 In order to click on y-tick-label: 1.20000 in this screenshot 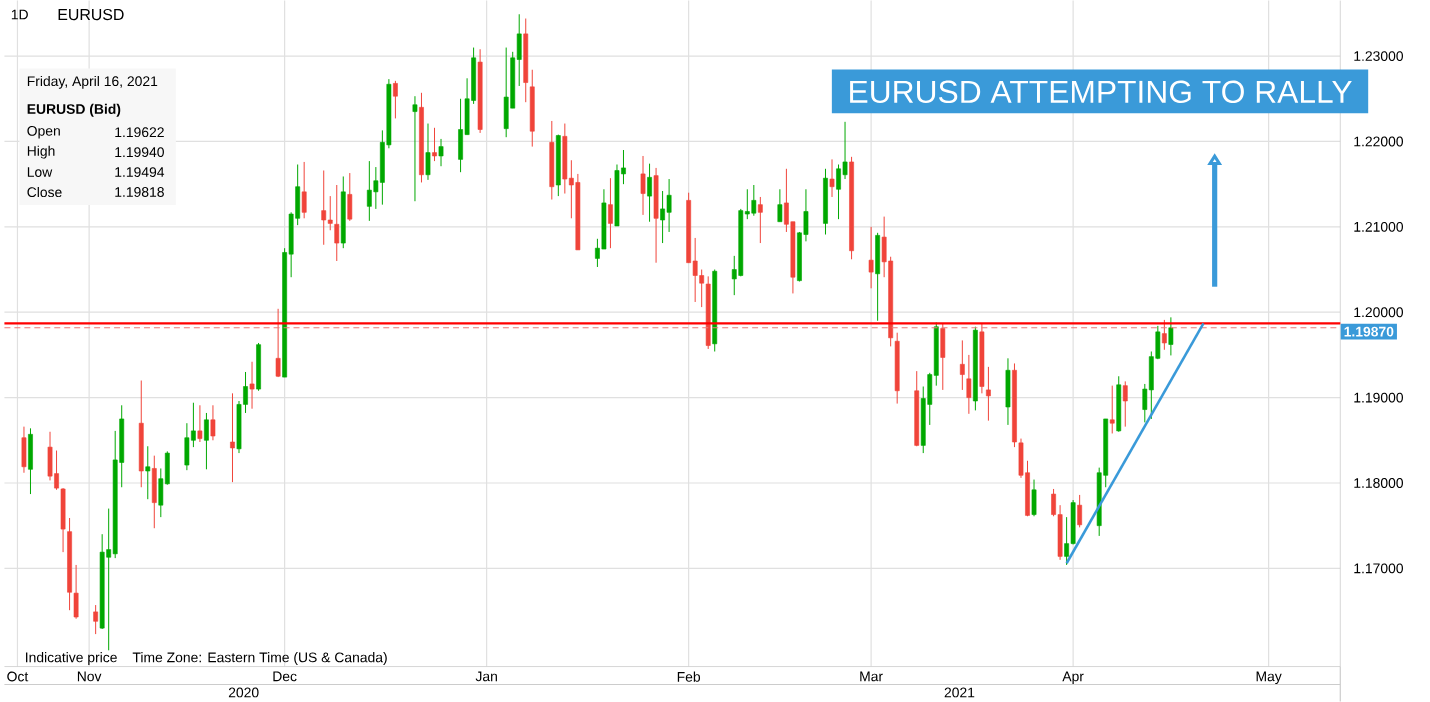, I will do `click(1379, 312)`.